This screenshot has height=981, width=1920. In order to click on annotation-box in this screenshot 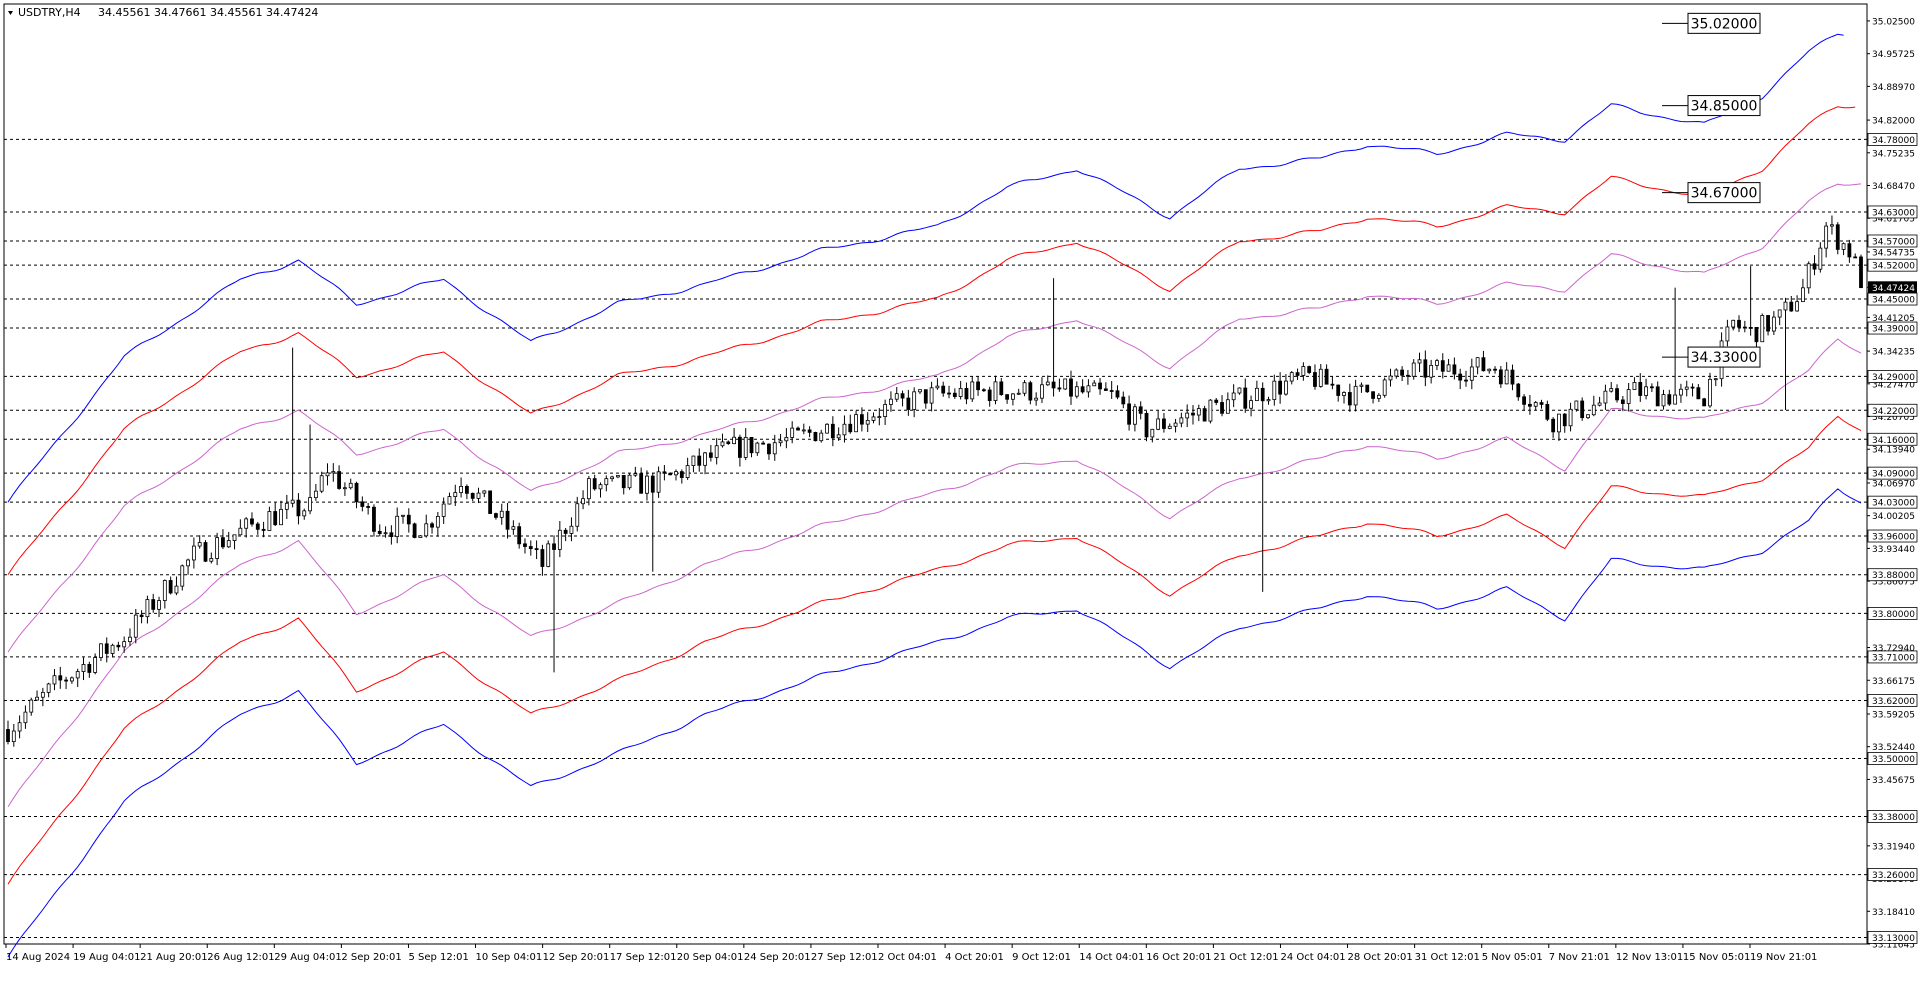, I will do `click(1724, 106)`.